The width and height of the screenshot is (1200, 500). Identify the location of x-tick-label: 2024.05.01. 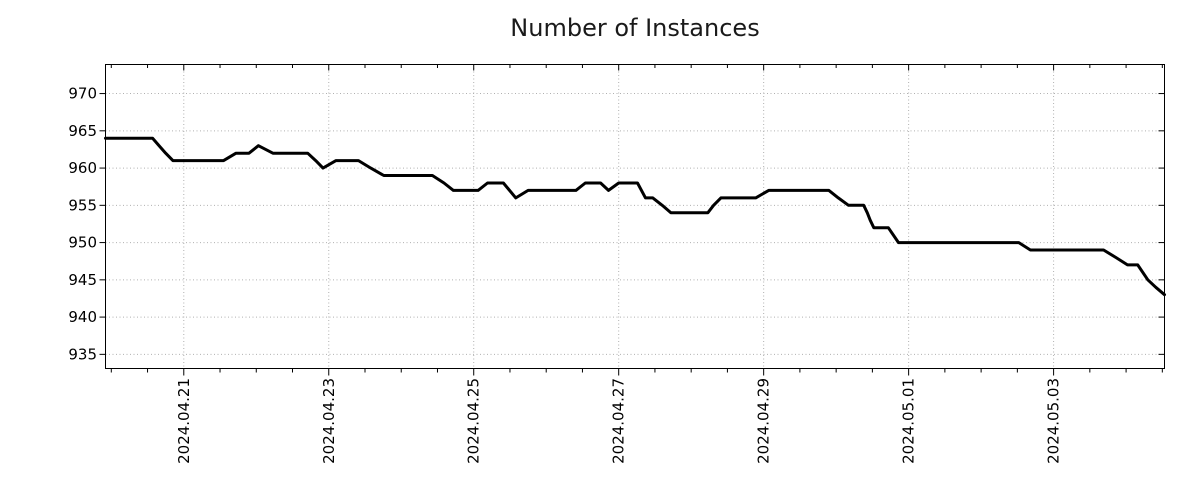
(909, 421).